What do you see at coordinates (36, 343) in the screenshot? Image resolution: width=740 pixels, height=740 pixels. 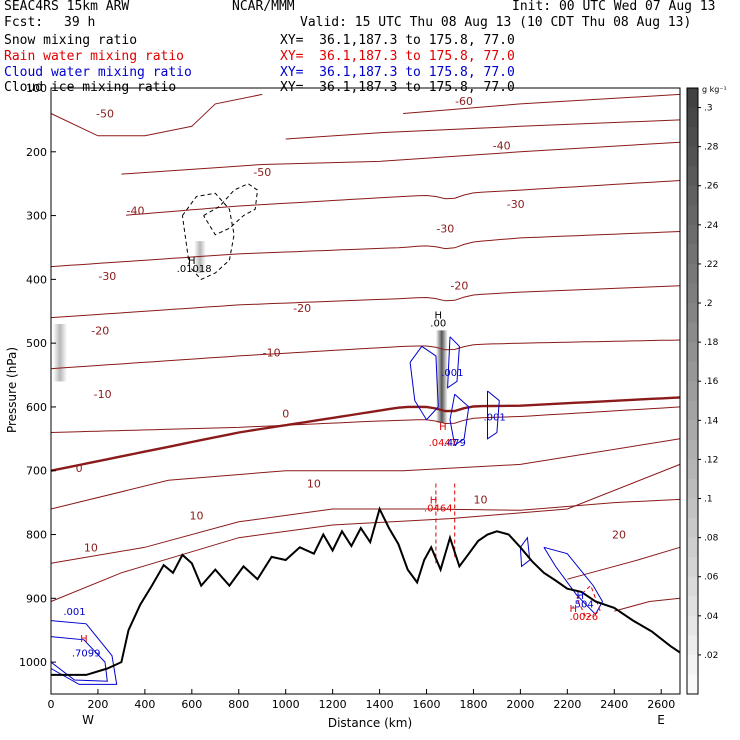 I see `y-tick-label: 500` at bounding box center [36, 343].